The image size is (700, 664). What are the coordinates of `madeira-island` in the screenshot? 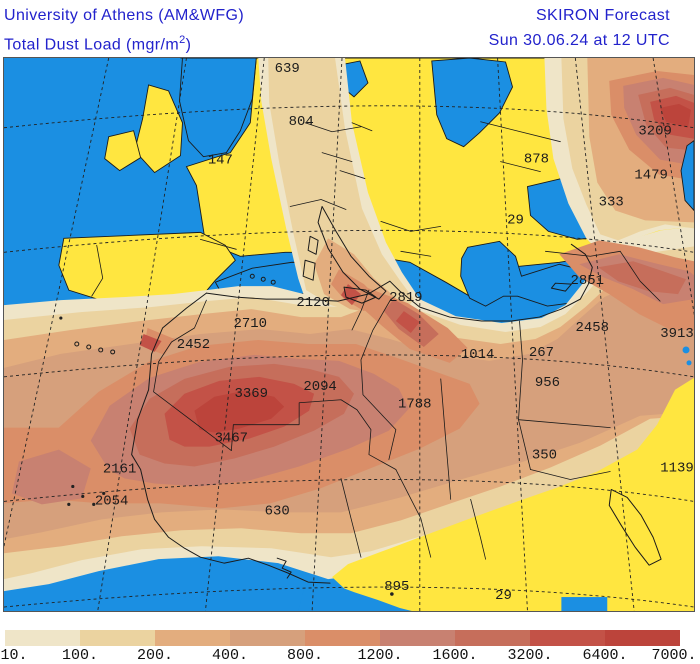 It's located at (61, 318).